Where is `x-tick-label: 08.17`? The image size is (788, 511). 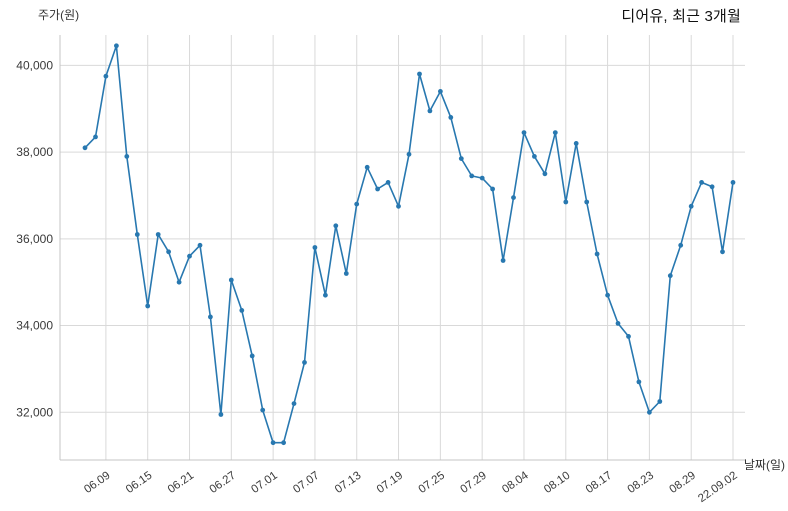
x-tick-label: 08.17 is located at coordinates (599, 483).